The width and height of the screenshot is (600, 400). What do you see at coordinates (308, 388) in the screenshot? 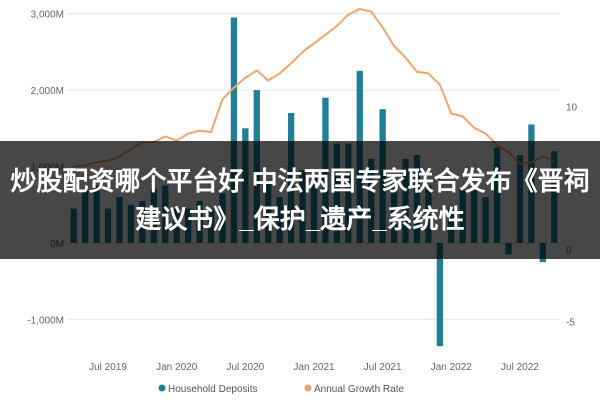
I see `legend-marker-growth` at bounding box center [308, 388].